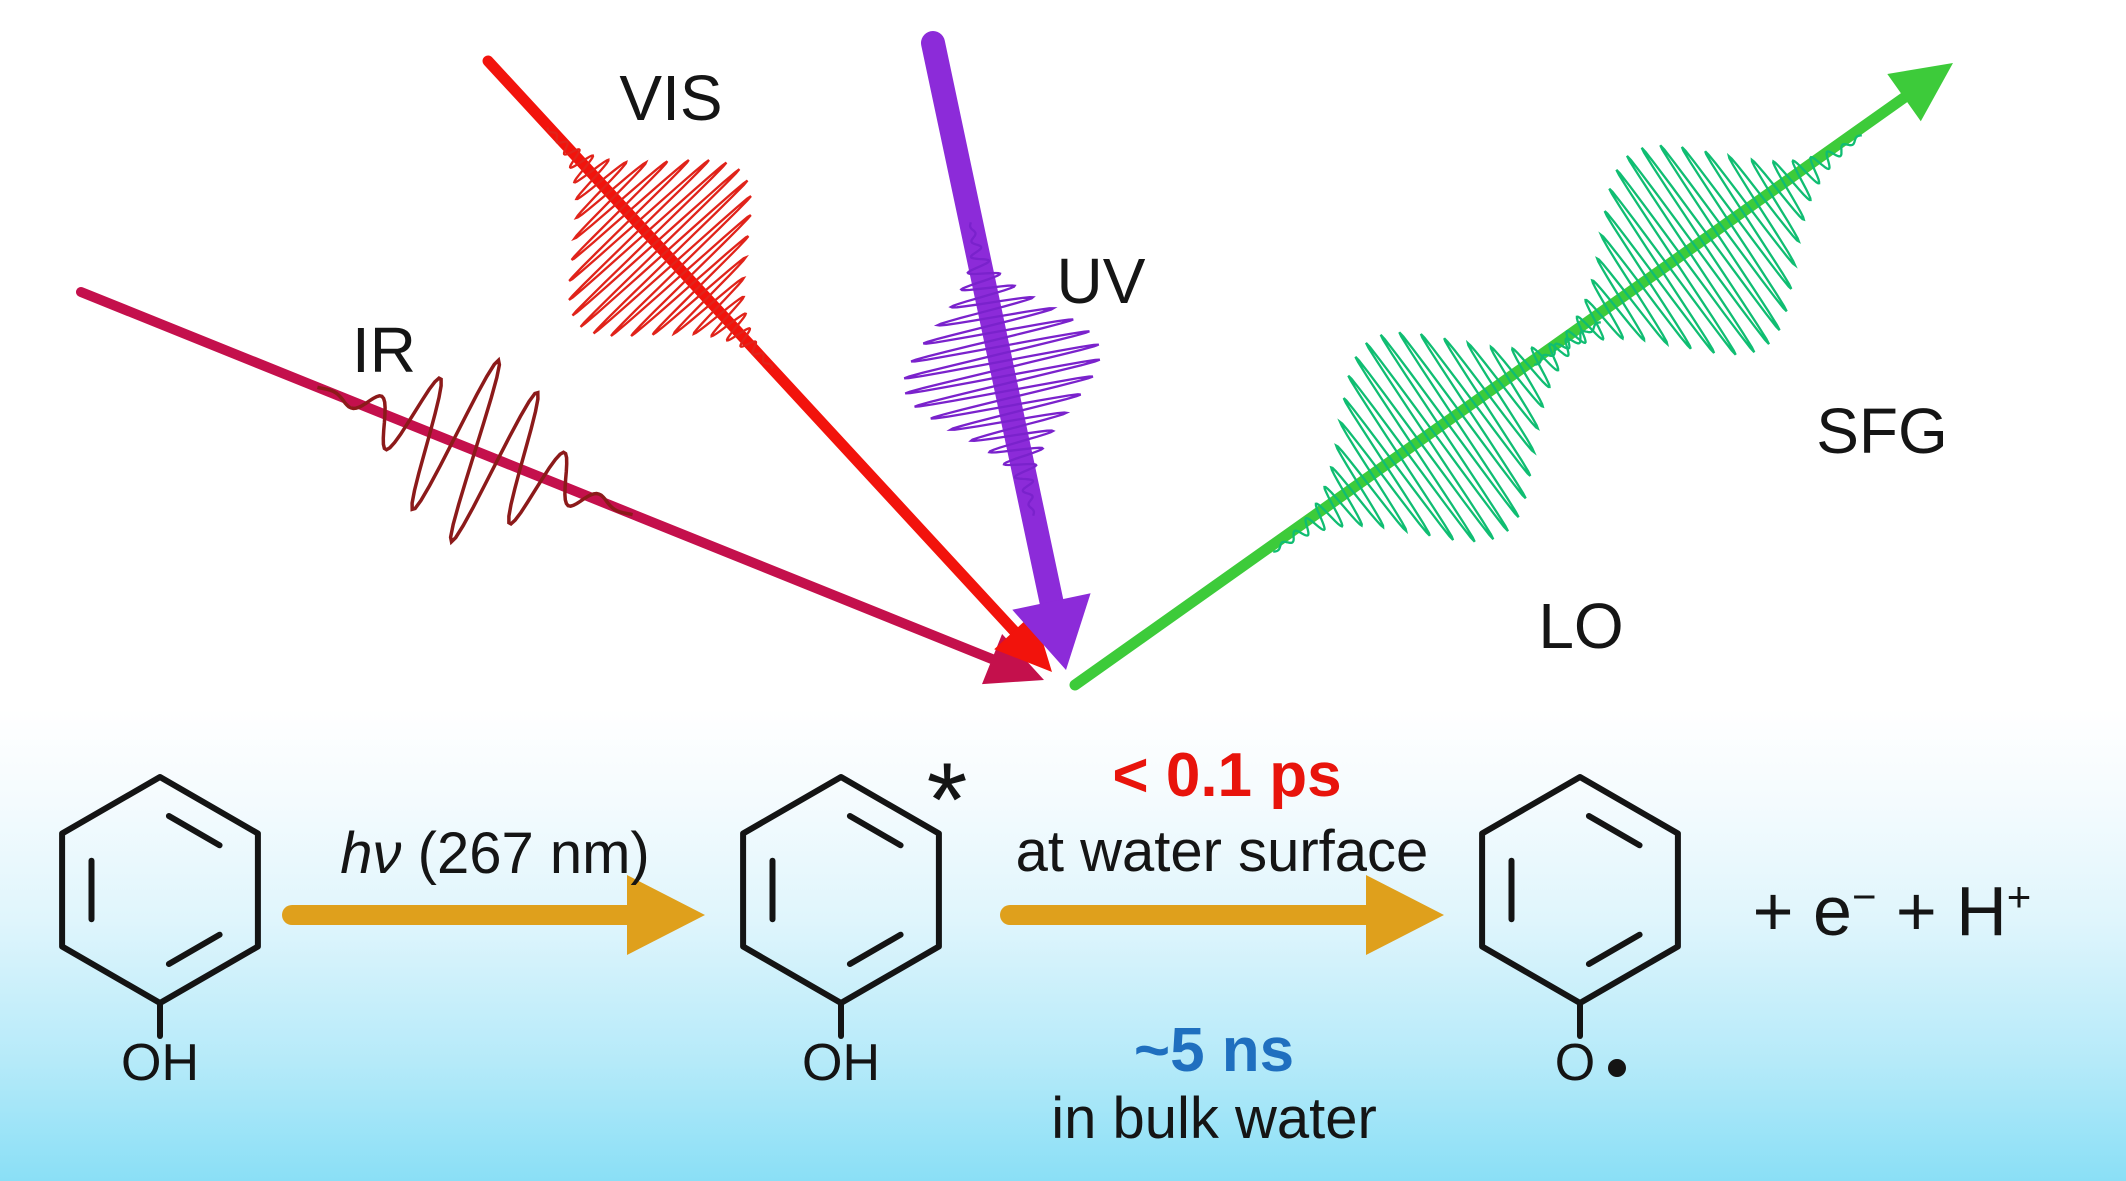 This screenshot has height=1181, width=2126. Describe the element at coordinates (1214, 1050) in the screenshot. I see `bulk-time: ~5 ns` at that location.